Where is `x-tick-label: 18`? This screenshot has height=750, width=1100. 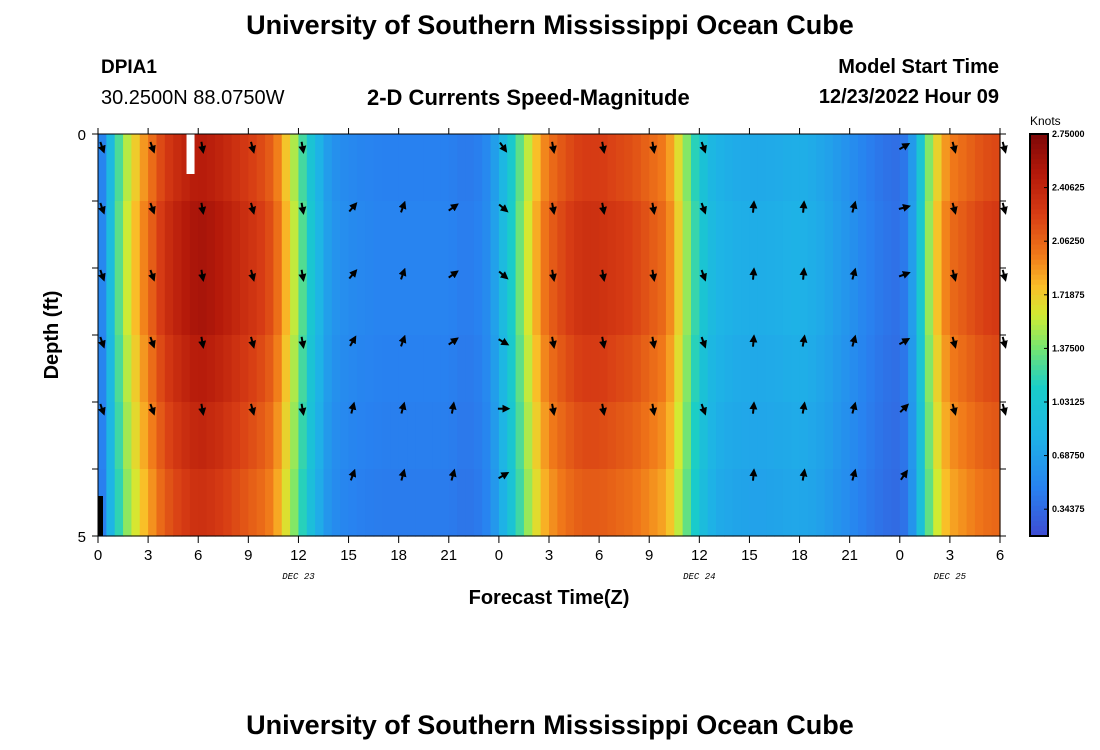 x-tick-label: 18 is located at coordinates (799, 555).